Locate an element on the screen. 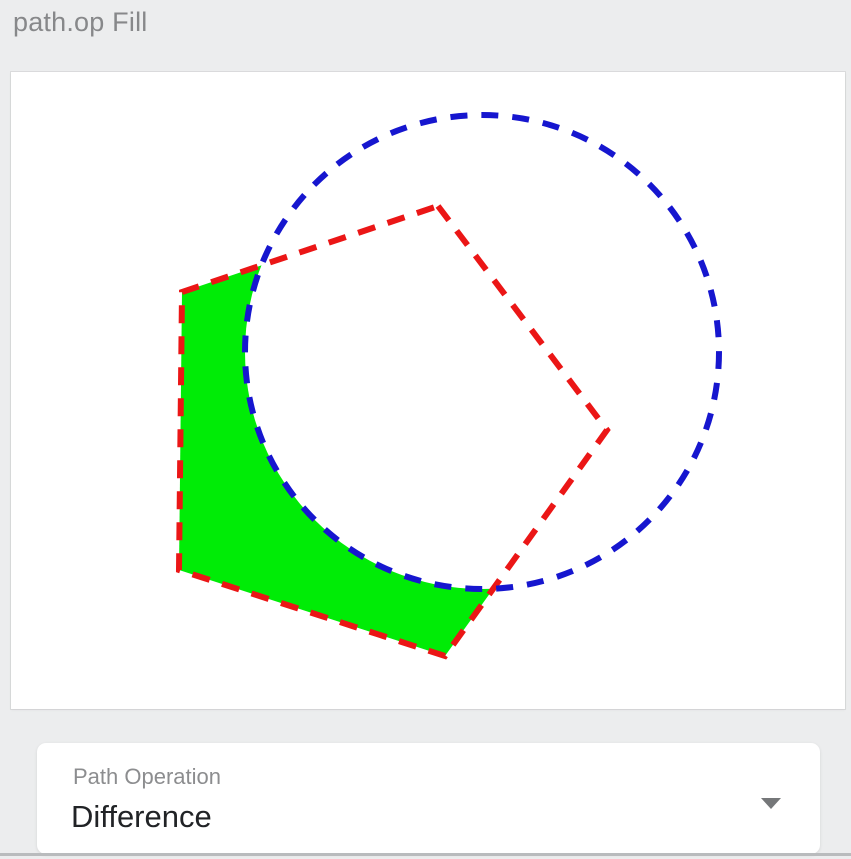  page-title: path.op Fill is located at coordinates (80, 22).